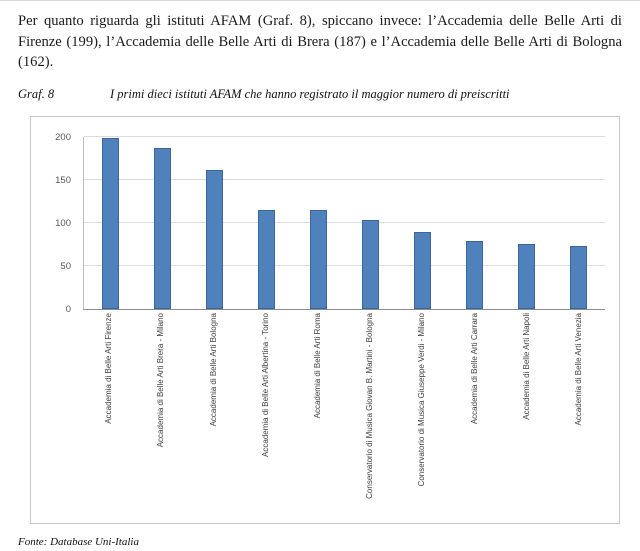 The width and height of the screenshot is (640, 551). Describe the element at coordinates (63, 224) in the screenshot. I see `y-tick-label: 100` at that location.